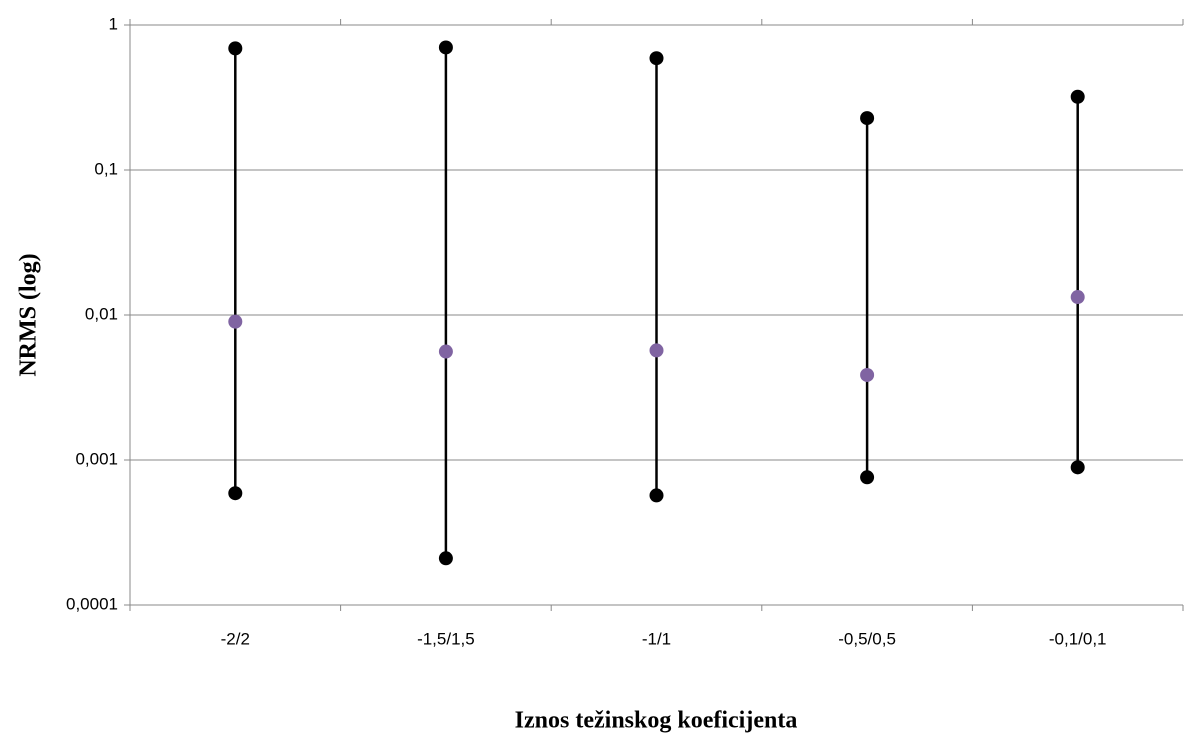 This screenshot has width=1185, height=740. I want to click on x-tick-label: -0,5/0,5, so click(867, 638).